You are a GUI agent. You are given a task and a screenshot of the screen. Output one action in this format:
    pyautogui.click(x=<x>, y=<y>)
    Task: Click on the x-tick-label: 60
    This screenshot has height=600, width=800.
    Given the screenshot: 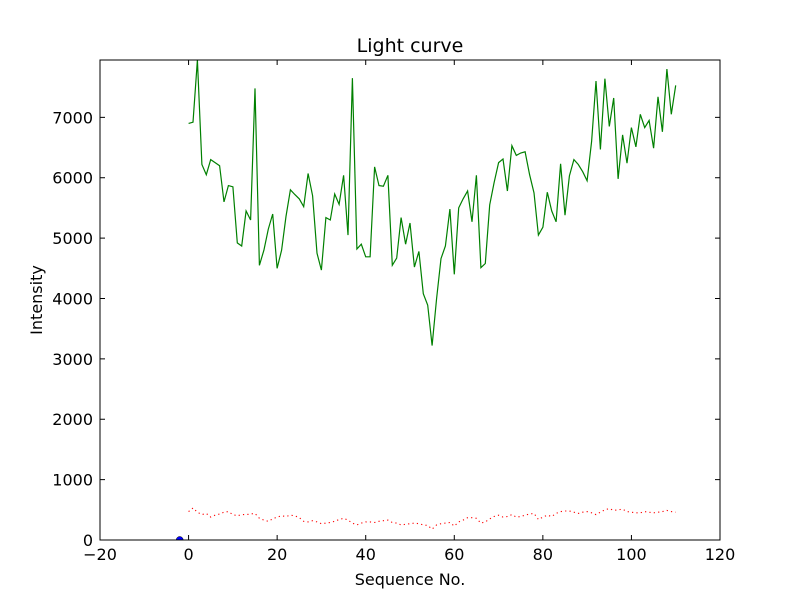 What is the action you would take?
    pyautogui.click(x=454, y=554)
    